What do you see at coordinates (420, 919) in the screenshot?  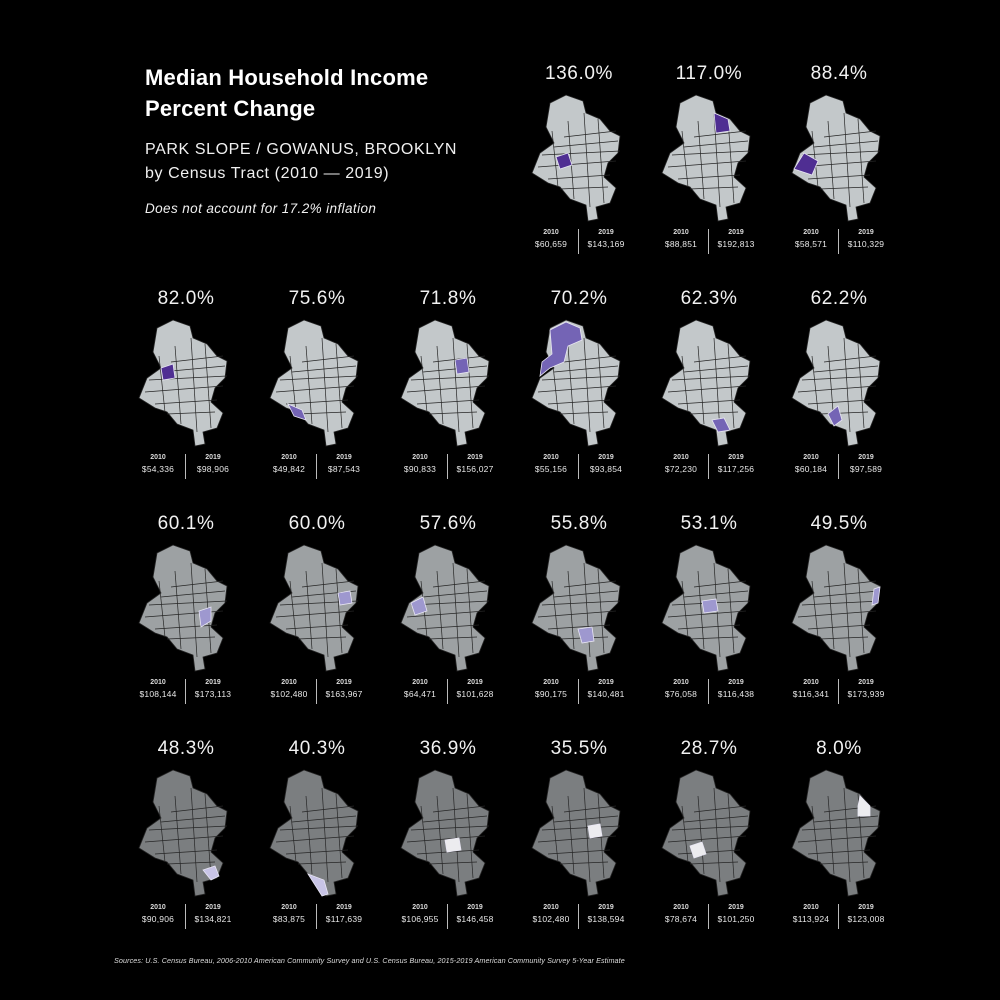 I see `income-2010-value: $106,955` at bounding box center [420, 919].